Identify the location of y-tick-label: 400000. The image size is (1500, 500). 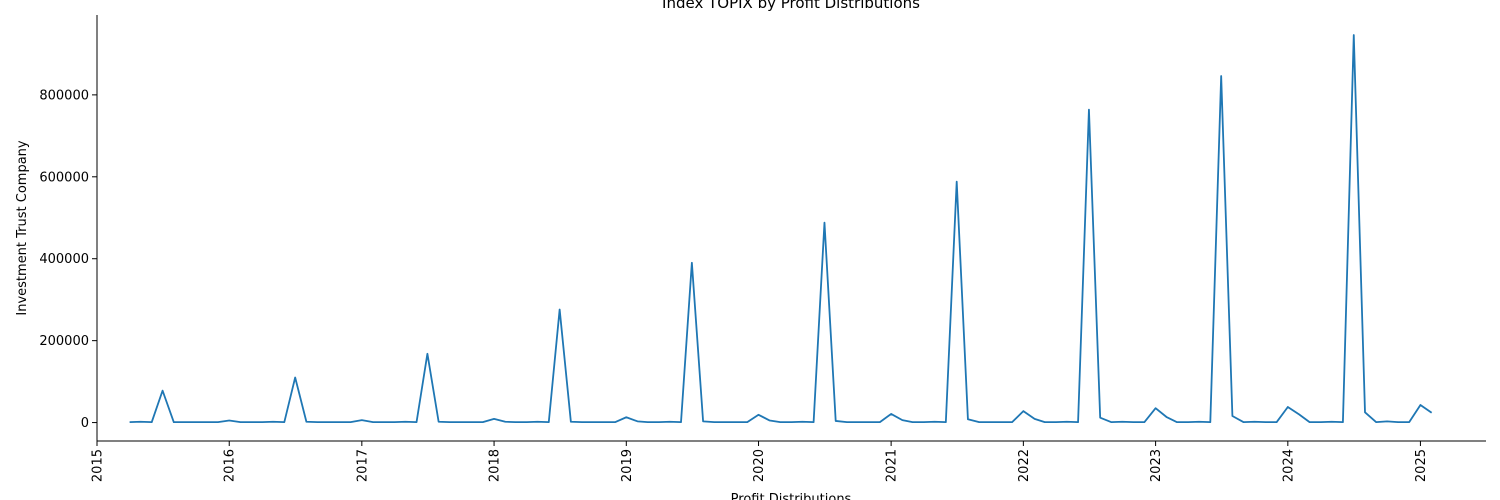
(64, 259).